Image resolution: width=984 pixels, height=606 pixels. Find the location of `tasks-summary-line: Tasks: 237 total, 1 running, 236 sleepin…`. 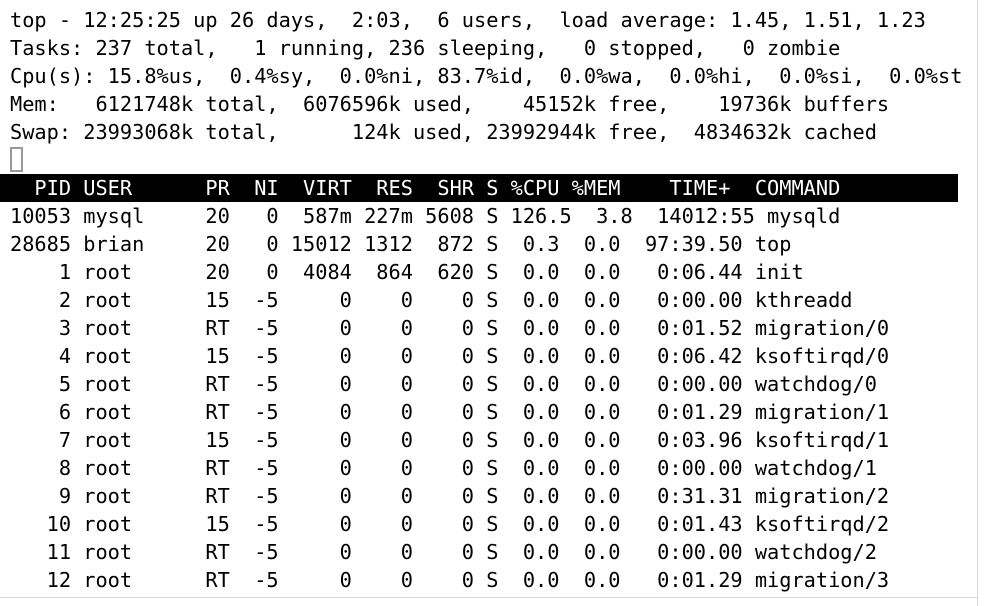

tasks-summary-line: Tasks: 237 total, 1 running, 236 sleepin… is located at coordinates (425, 48).